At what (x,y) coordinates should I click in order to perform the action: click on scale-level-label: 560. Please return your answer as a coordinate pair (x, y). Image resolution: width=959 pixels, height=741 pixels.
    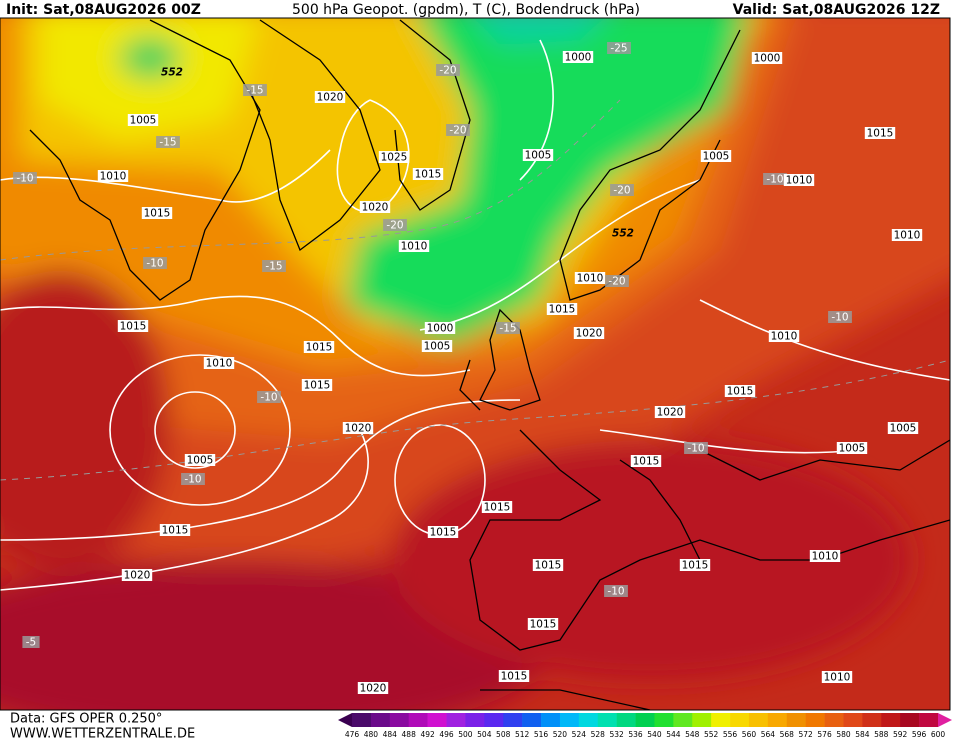
    Looking at the image, I should click on (749, 734).